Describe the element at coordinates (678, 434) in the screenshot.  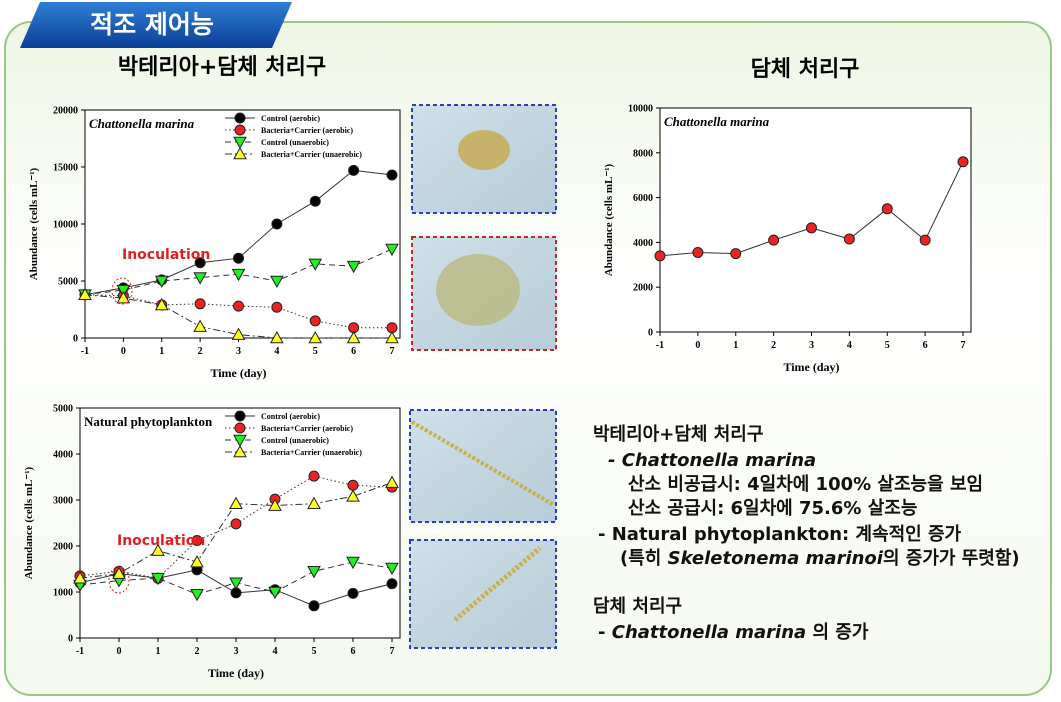
I see `summary-heading: 박테리아+담체 처리구` at that location.